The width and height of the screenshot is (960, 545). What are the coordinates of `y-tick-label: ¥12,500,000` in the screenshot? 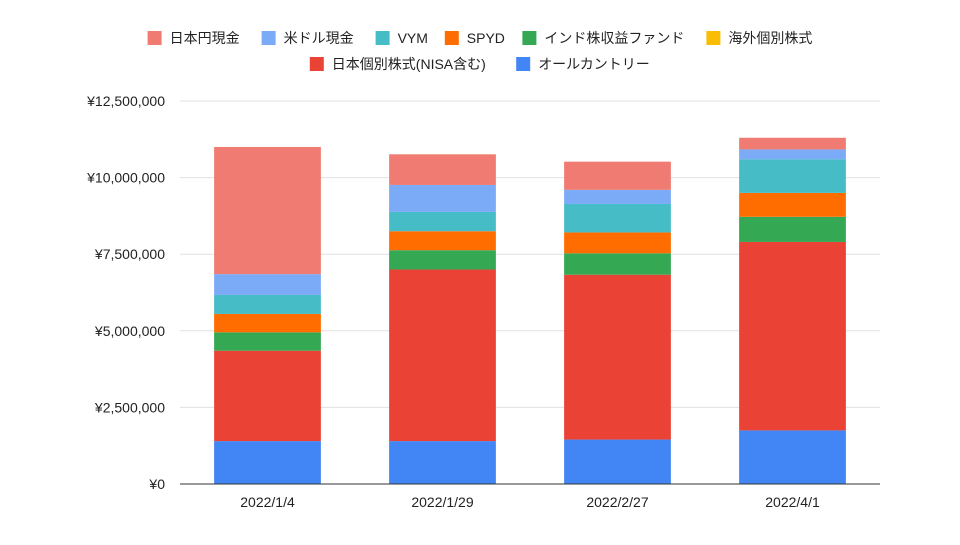 It's located at (125, 101).